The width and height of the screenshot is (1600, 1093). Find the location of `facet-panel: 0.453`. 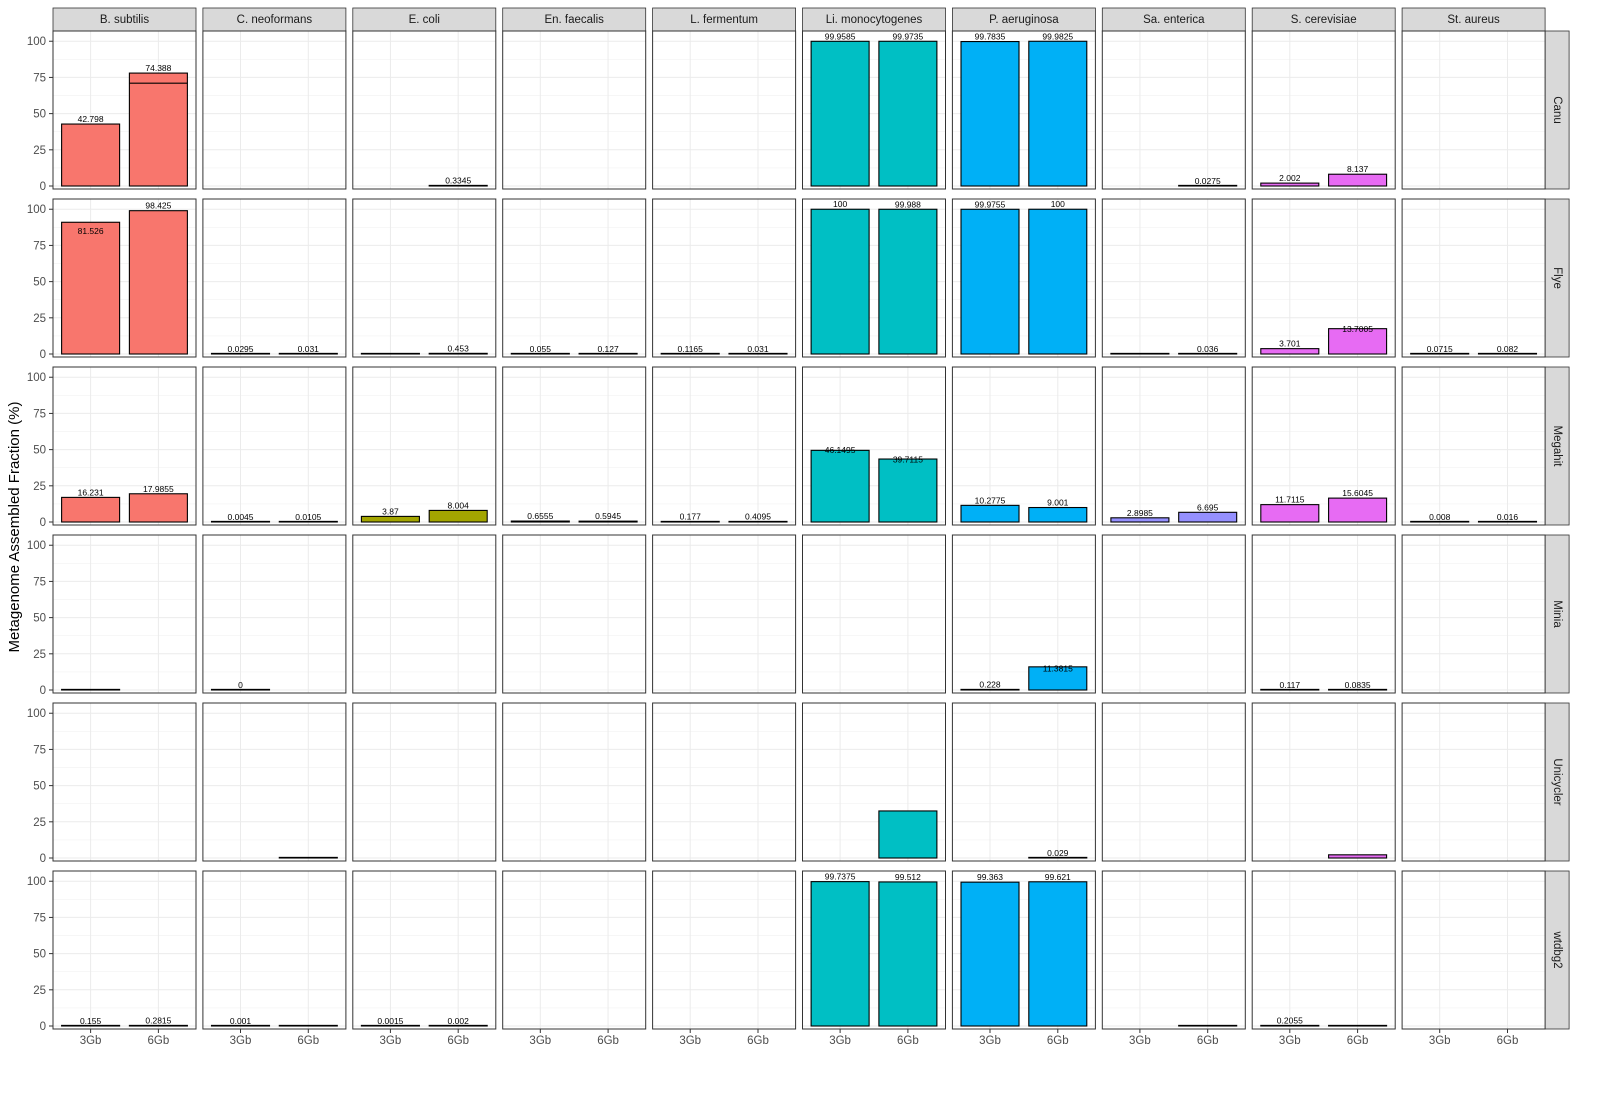

facet-panel: 0.453 is located at coordinates (424, 278).